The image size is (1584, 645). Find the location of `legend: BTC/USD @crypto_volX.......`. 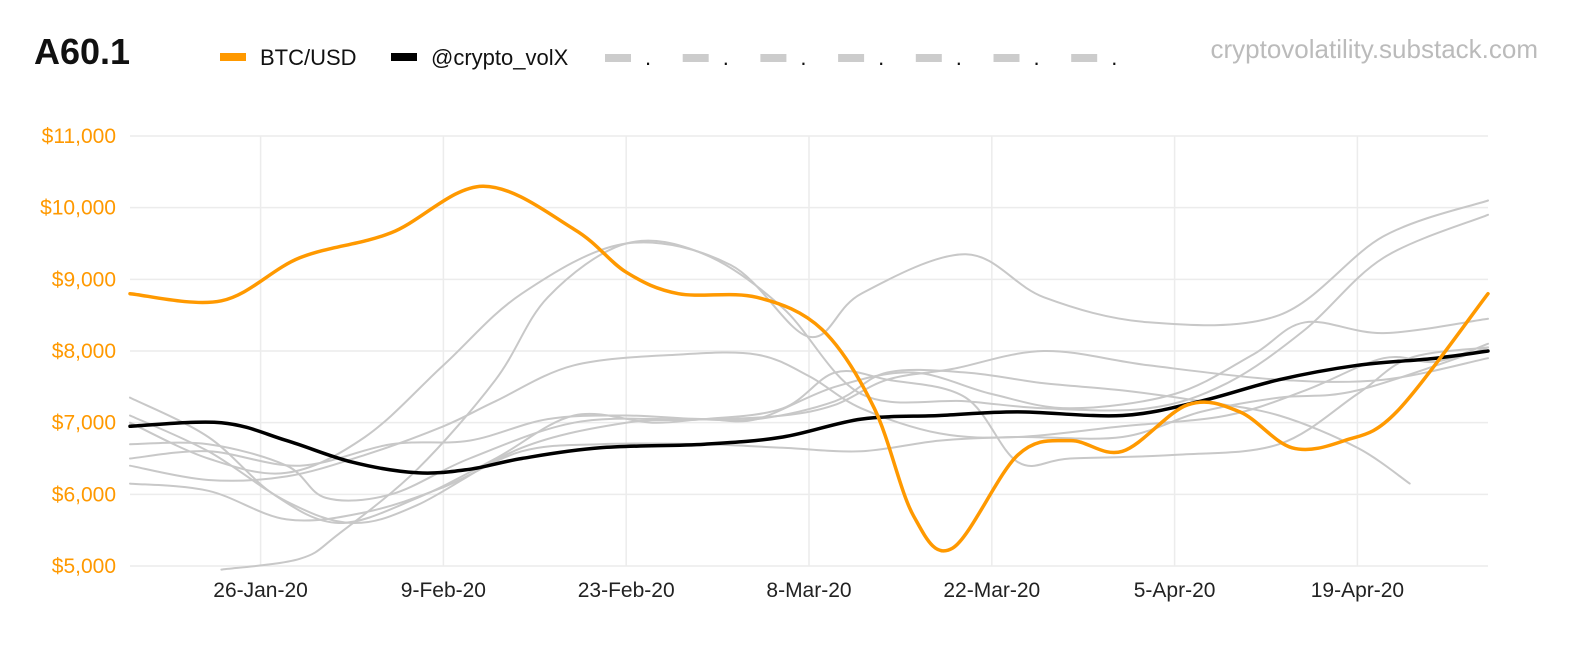

legend: BTC/USD @crypto_volX....... is located at coordinates (668, 57).